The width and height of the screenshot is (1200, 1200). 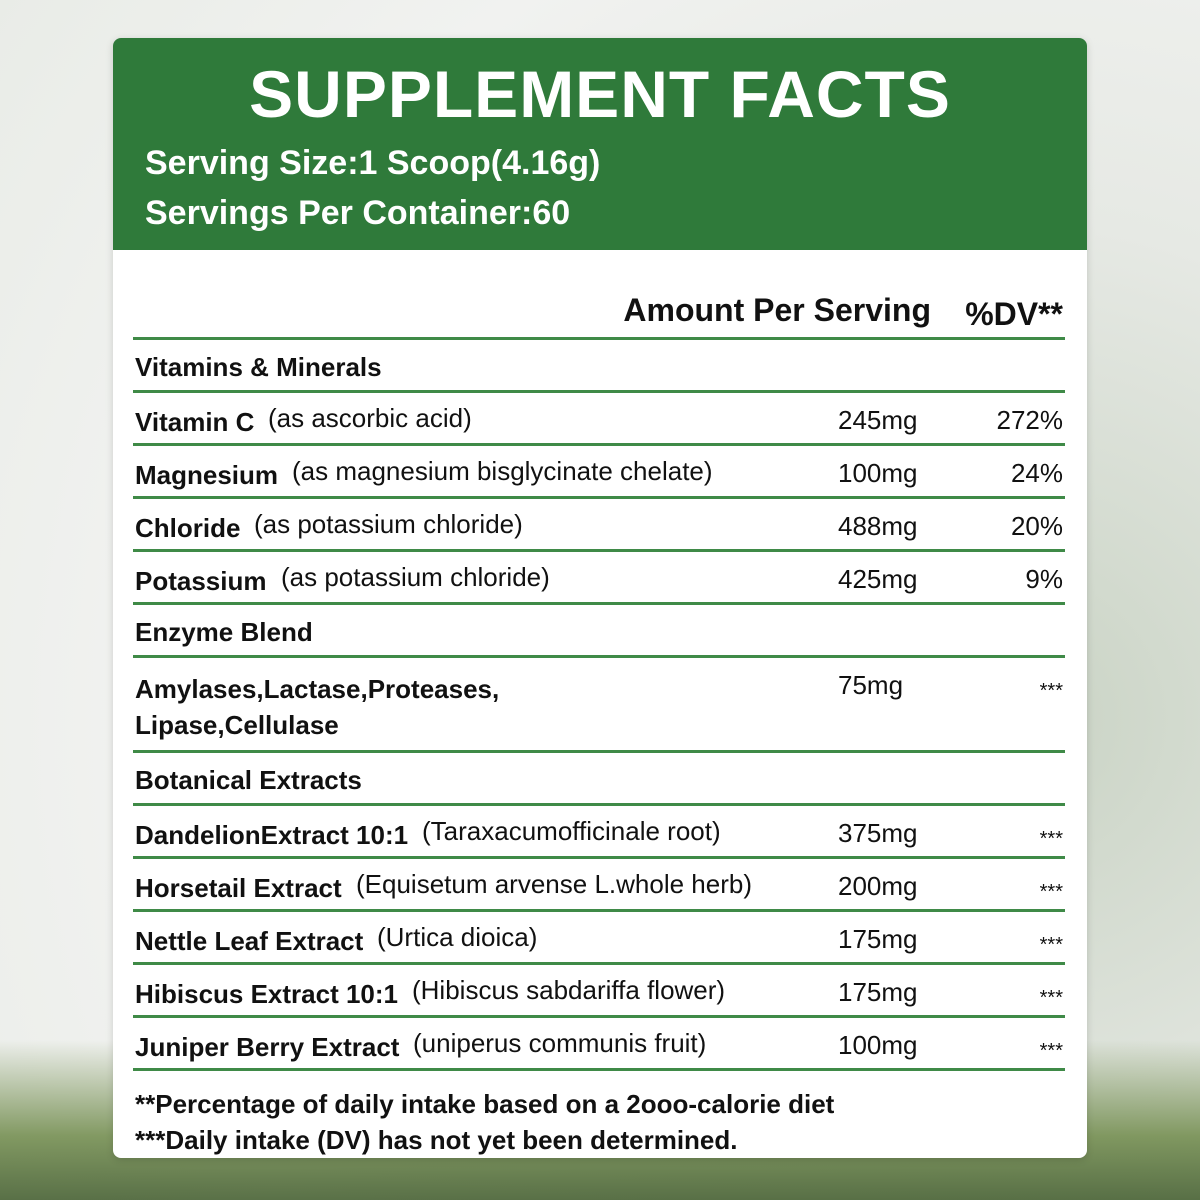 What do you see at coordinates (599, 578) in the screenshot?
I see `nutrient-row: Potassium (as potassium chloride) 425mg 9%` at bounding box center [599, 578].